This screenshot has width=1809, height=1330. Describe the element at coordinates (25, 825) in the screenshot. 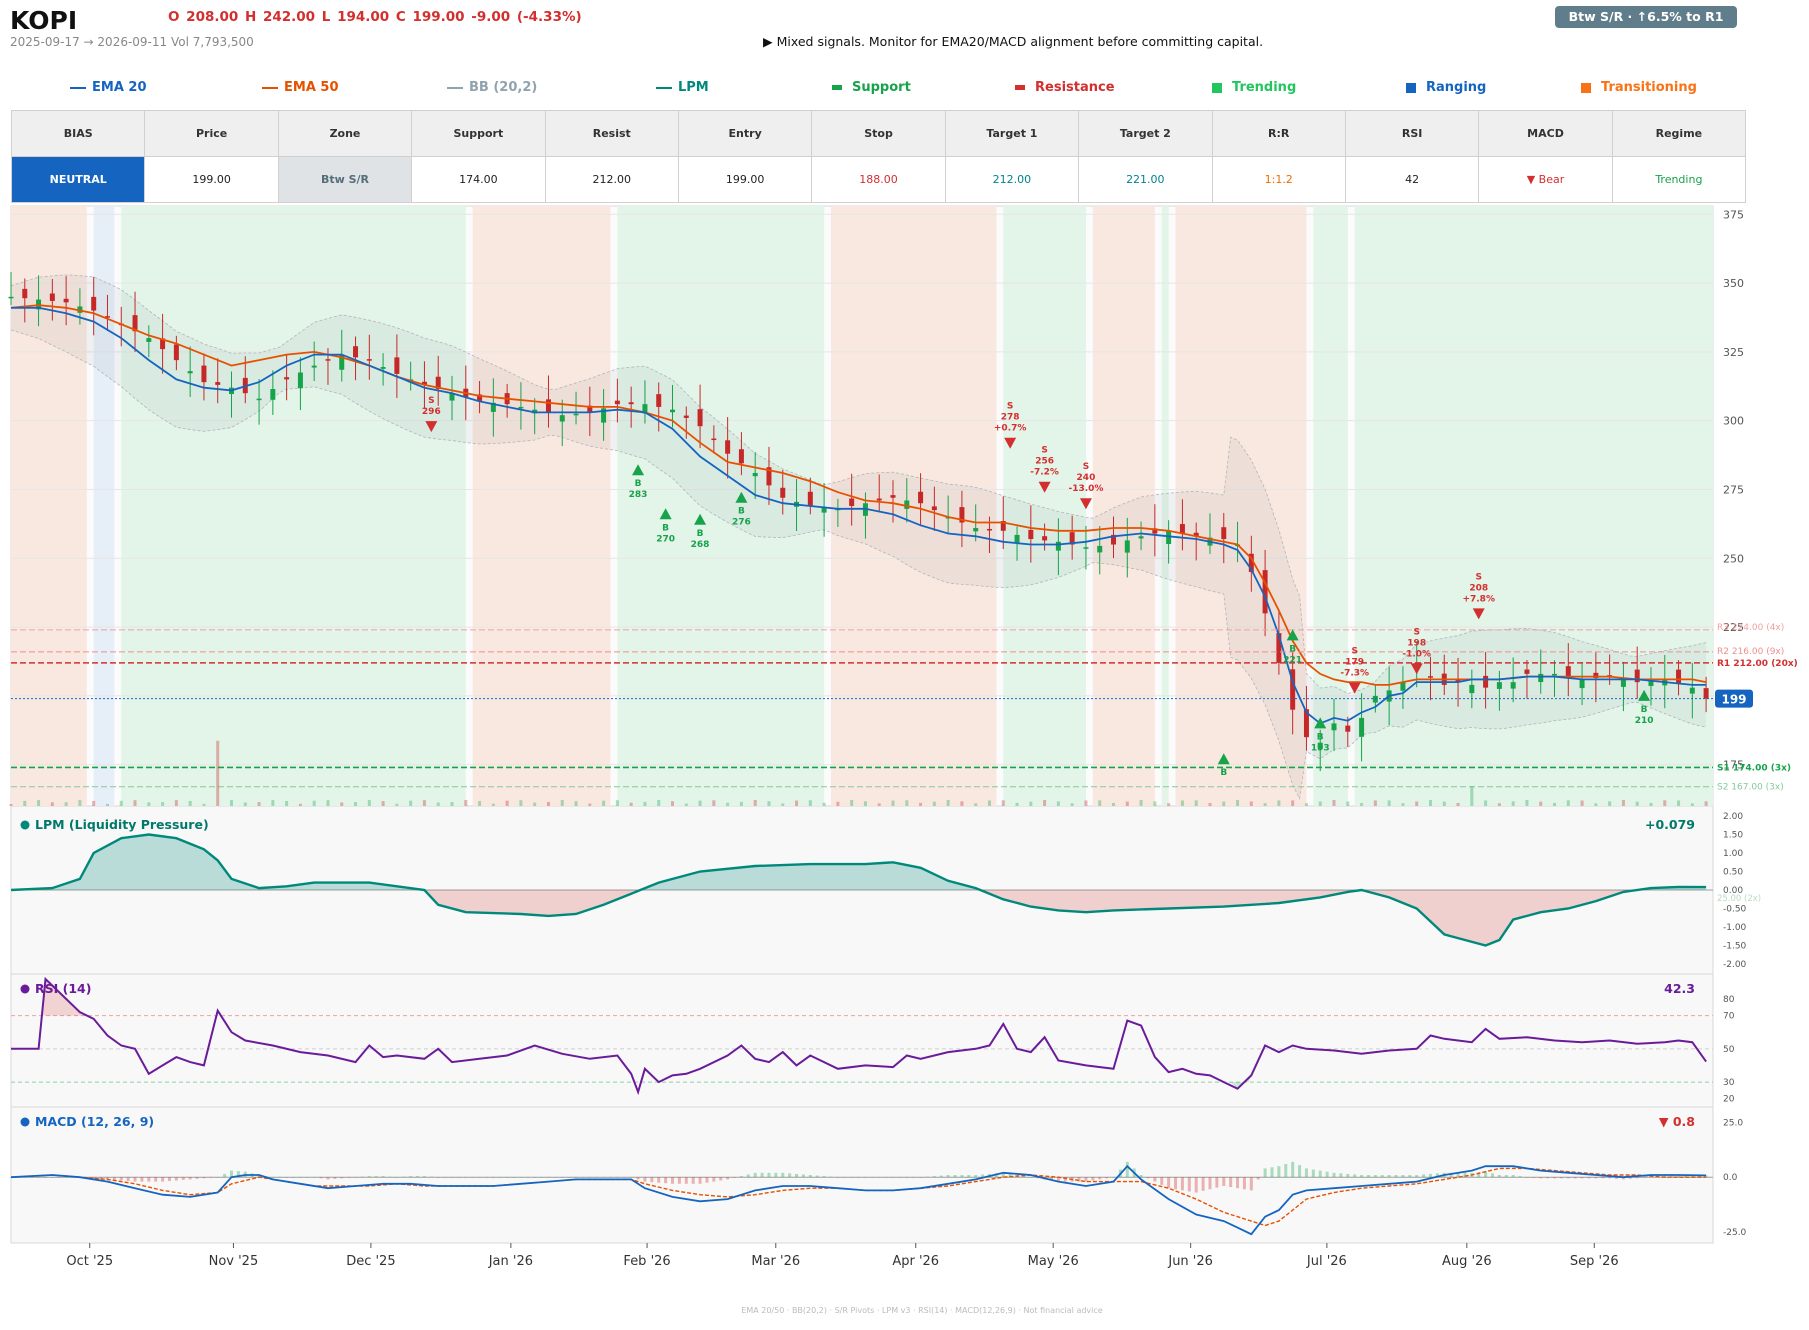

I see `lpm-dot-icon` at that location.